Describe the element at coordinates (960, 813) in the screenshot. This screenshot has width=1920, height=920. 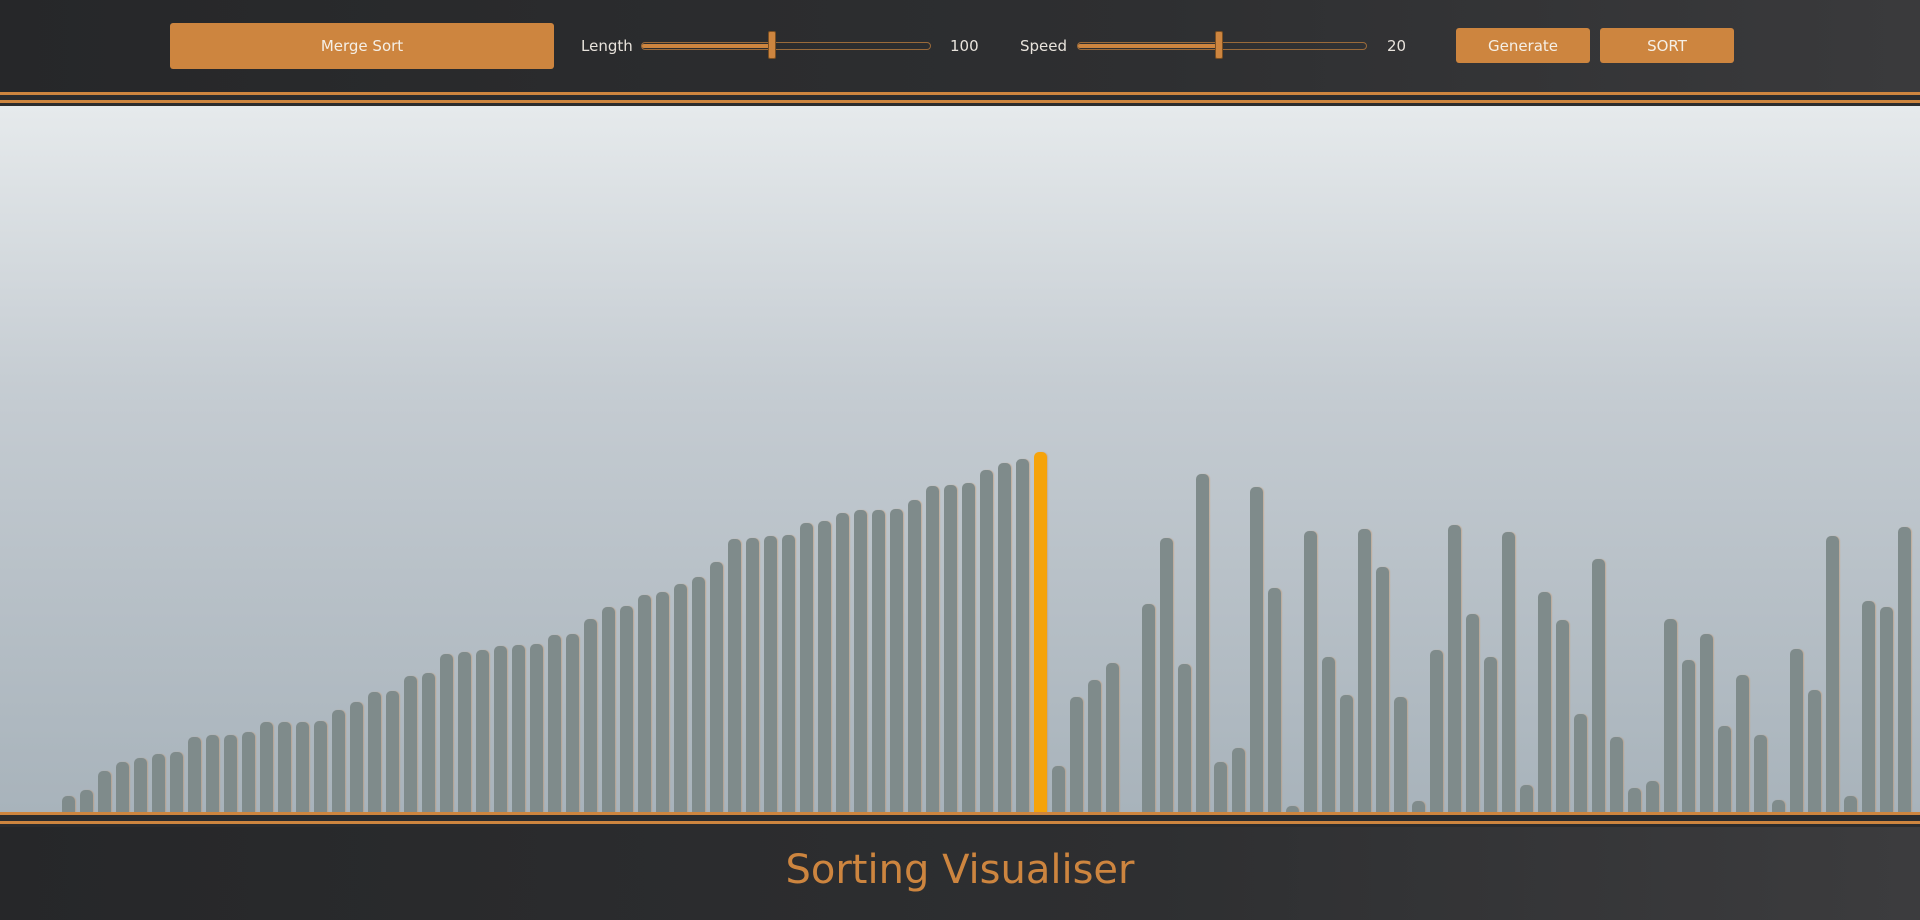
I see `bottom-rail-upper` at that location.